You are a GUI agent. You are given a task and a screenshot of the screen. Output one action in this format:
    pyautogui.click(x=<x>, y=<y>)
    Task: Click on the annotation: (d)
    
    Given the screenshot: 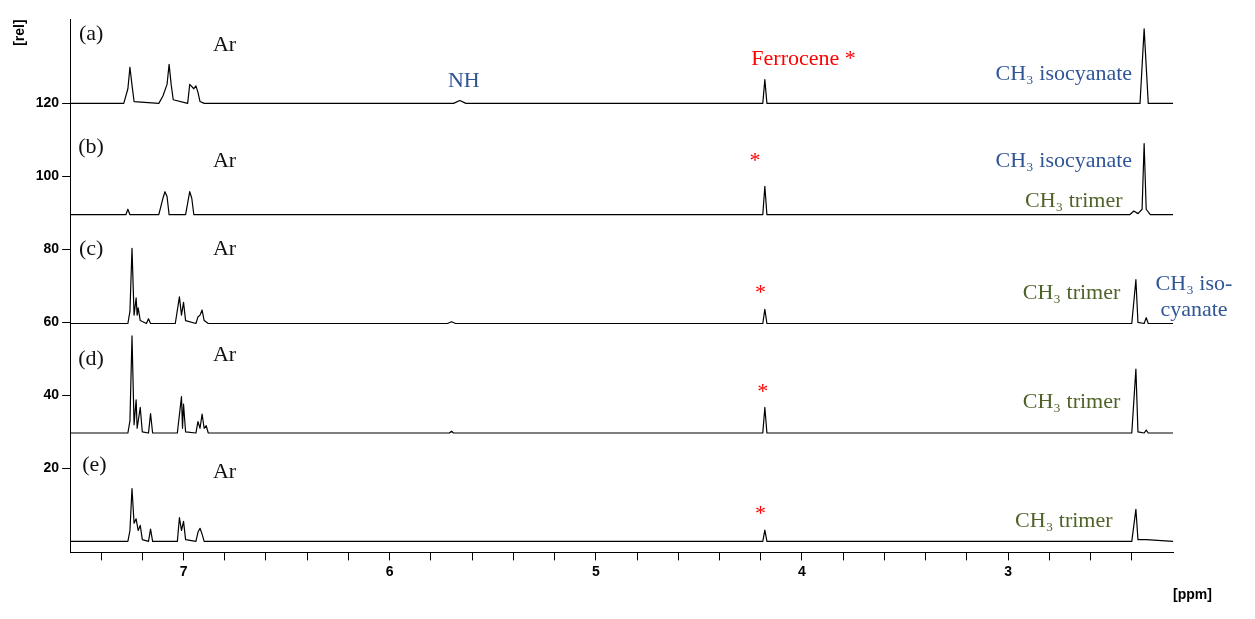 What is the action you would take?
    pyautogui.click(x=91, y=357)
    